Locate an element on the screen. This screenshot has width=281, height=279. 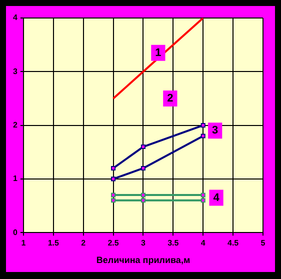
y-tick-label: 1 is located at coordinates (15, 179).